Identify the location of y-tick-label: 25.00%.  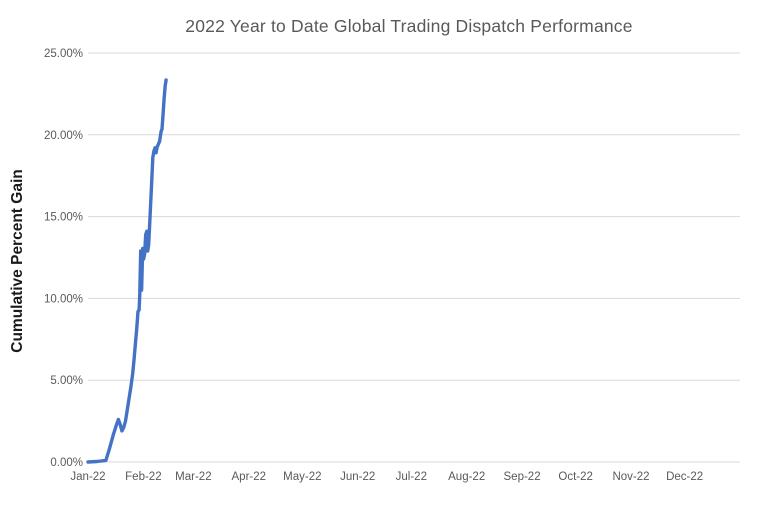
(63, 54).